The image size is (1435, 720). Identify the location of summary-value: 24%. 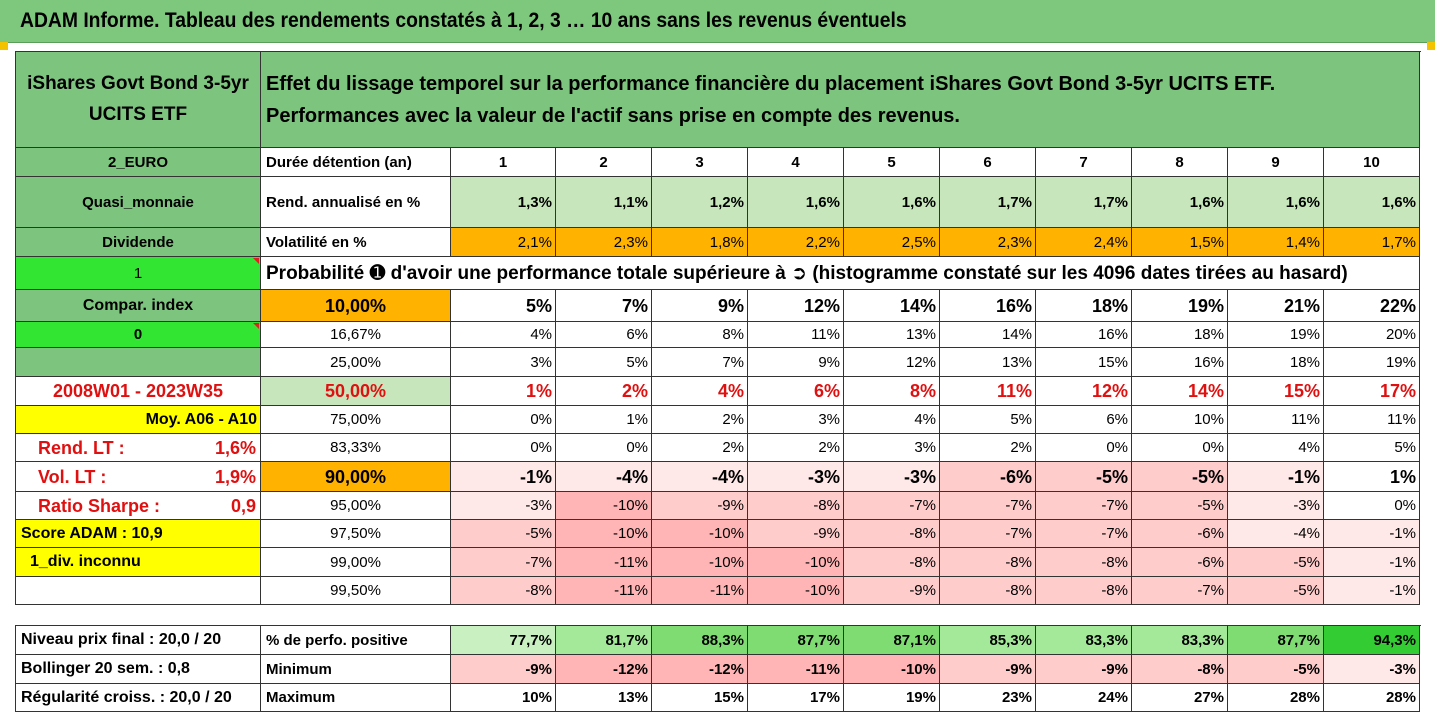
(1084, 698).